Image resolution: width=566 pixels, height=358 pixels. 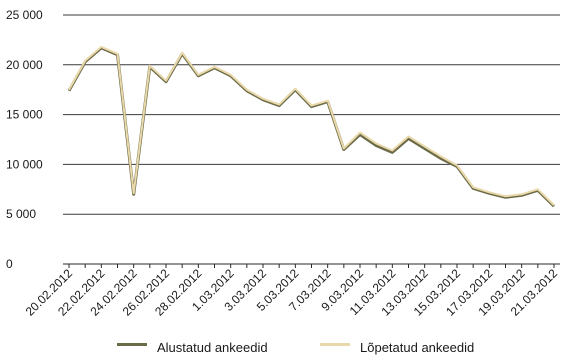 What do you see at coordinates (132, 344) in the screenshot?
I see `legend-swatch-alustatud` at bounding box center [132, 344].